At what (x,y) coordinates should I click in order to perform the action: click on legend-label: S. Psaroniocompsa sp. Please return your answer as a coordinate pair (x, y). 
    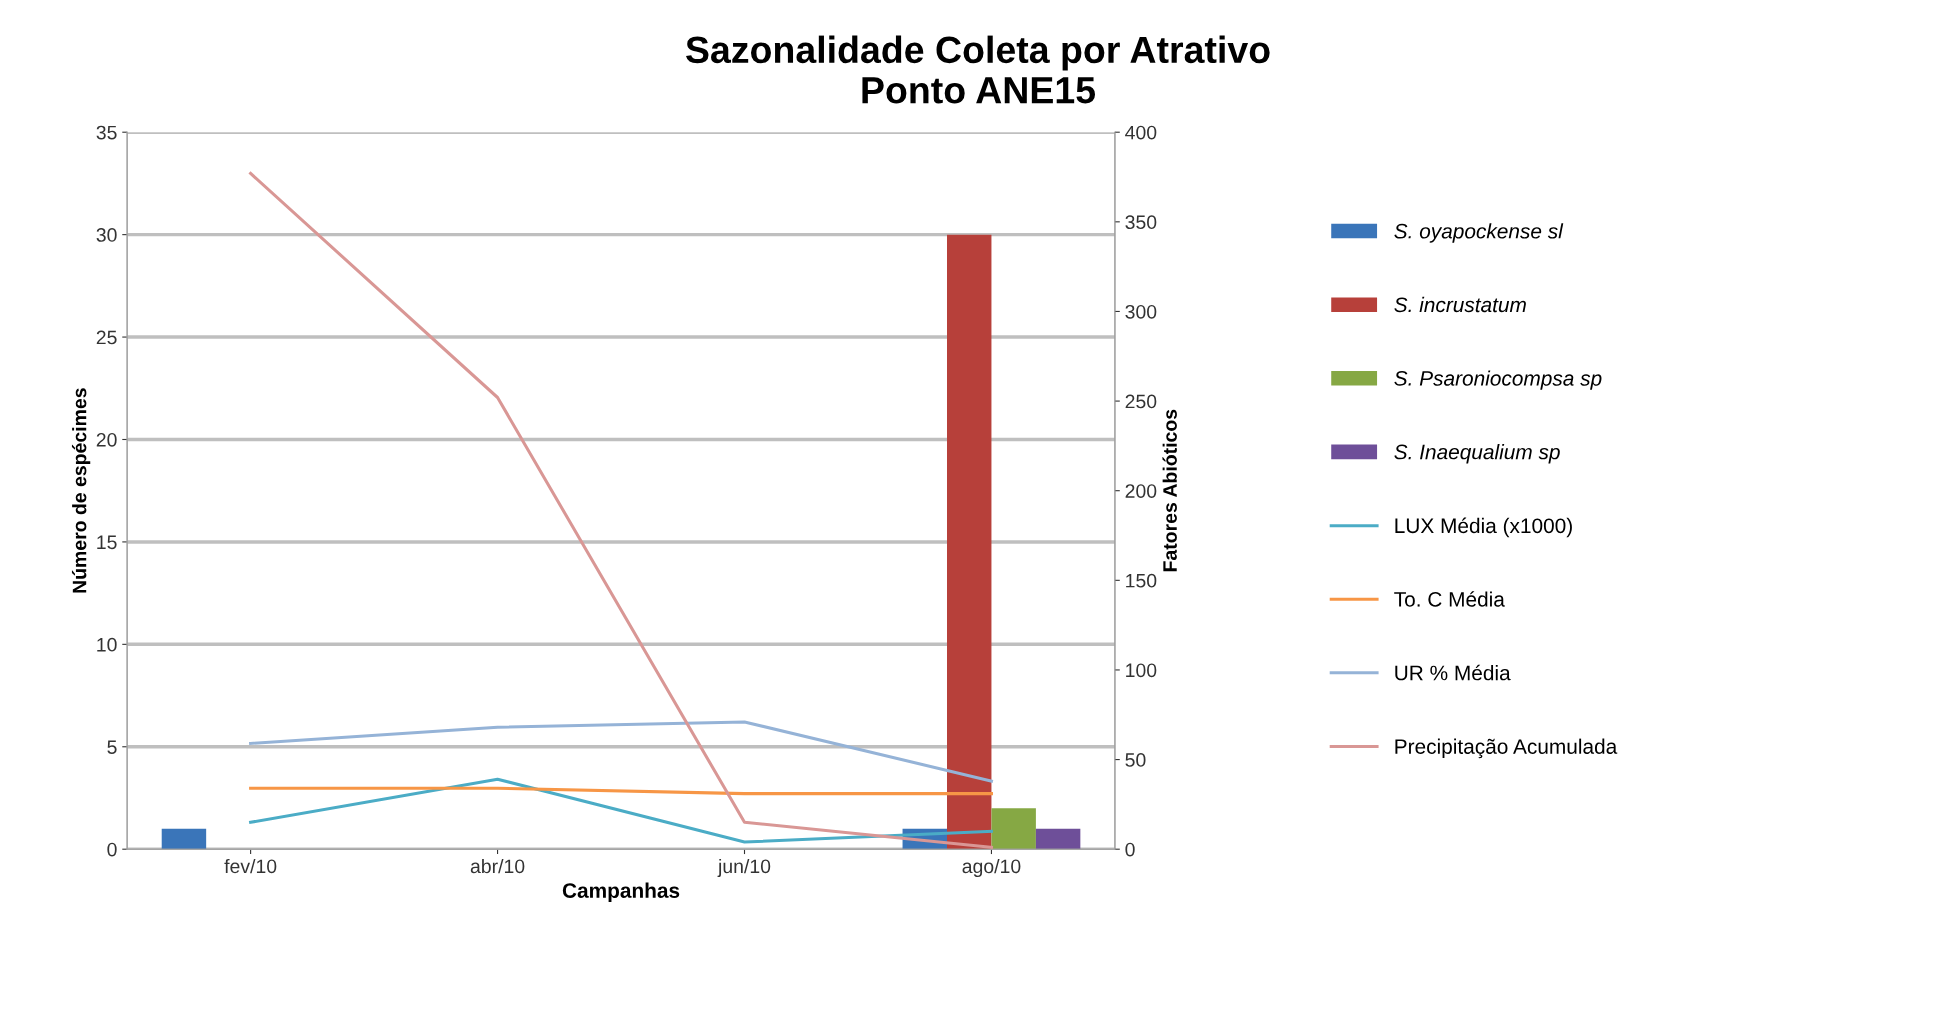
    Looking at the image, I should click on (1498, 380).